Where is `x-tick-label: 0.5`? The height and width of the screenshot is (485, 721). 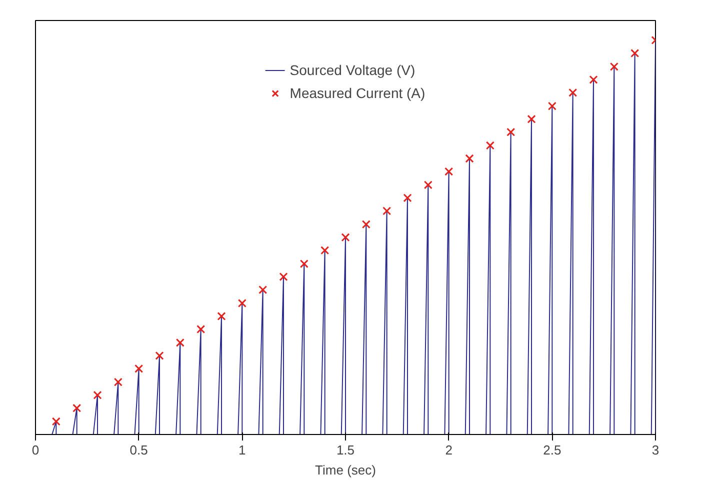 x-tick-label: 0.5 is located at coordinates (139, 450).